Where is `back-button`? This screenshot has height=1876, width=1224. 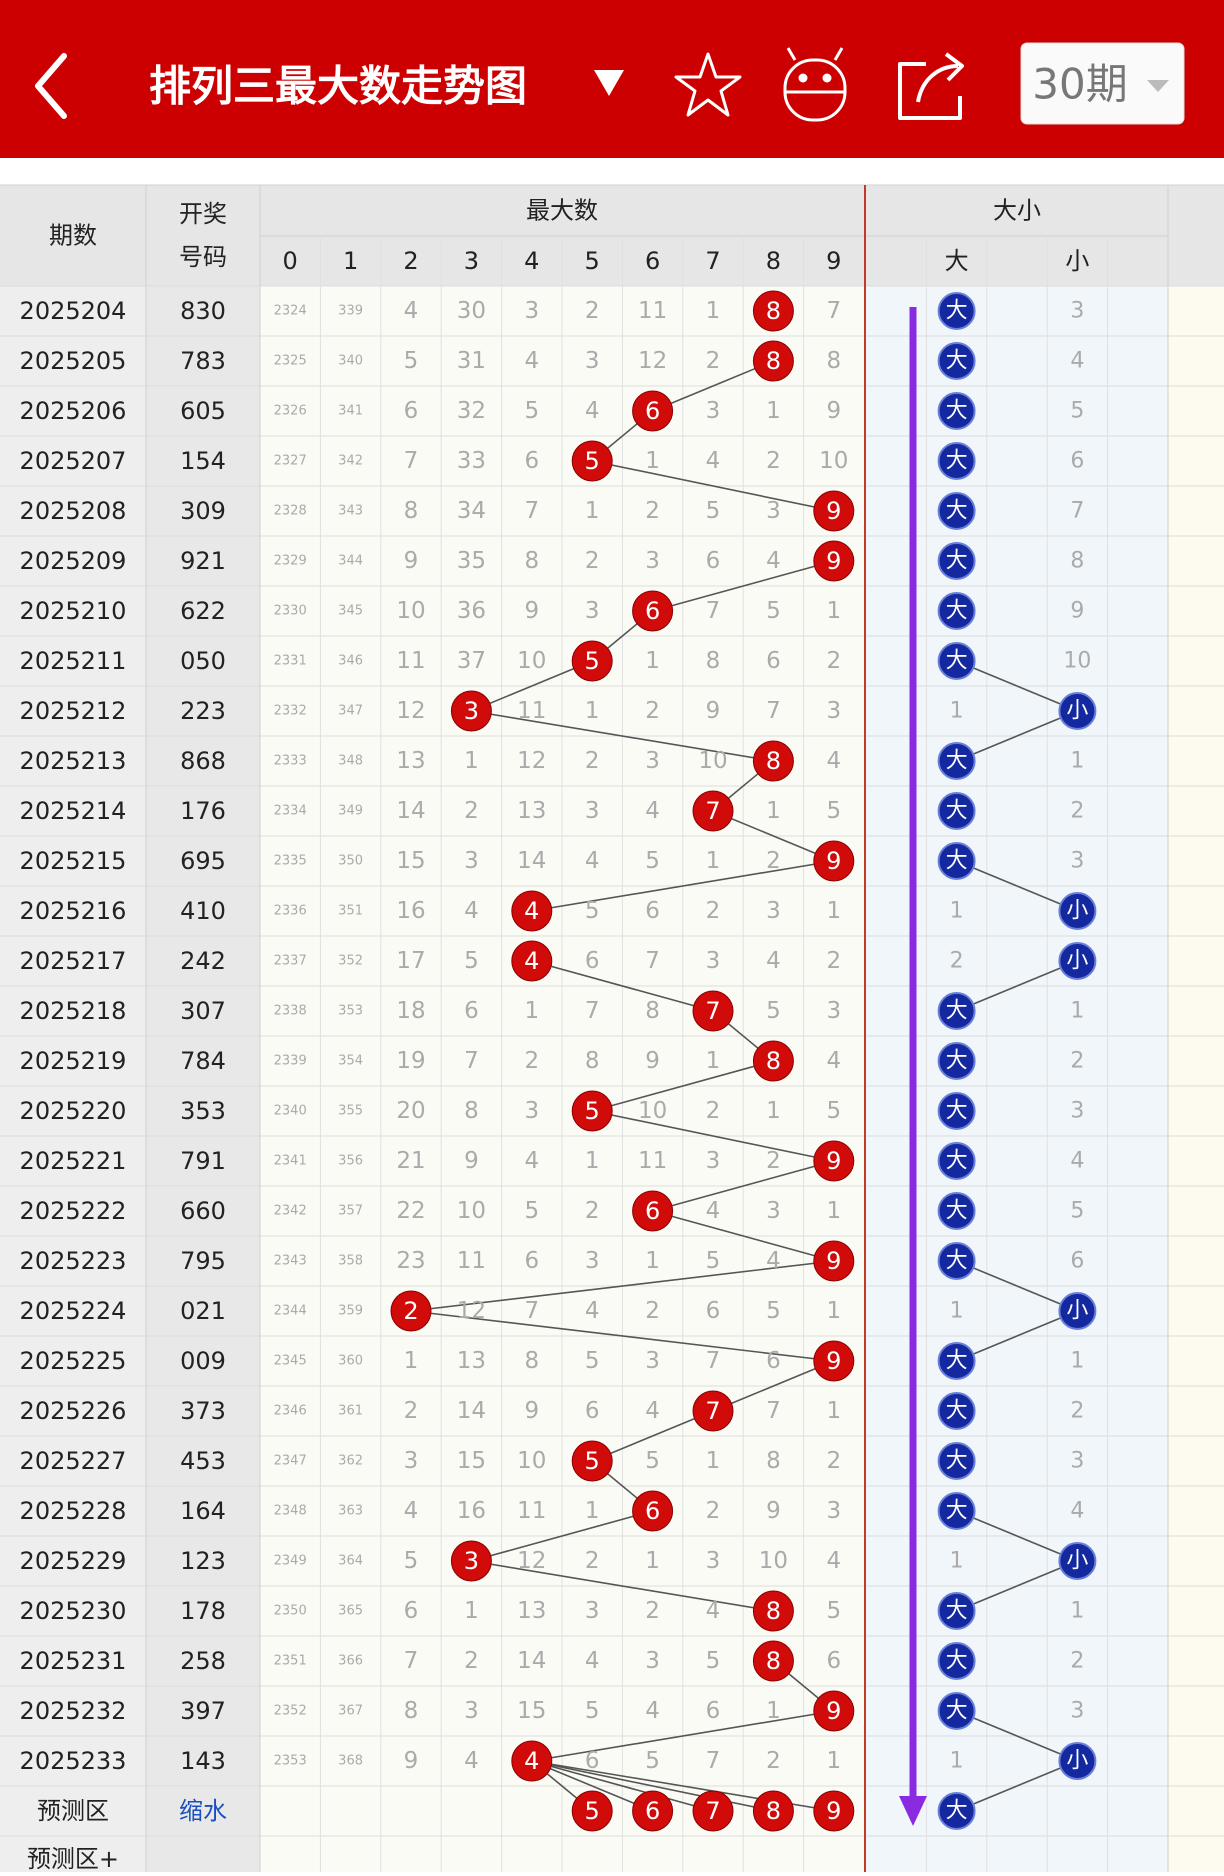 back-button is located at coordinates (51, 86).